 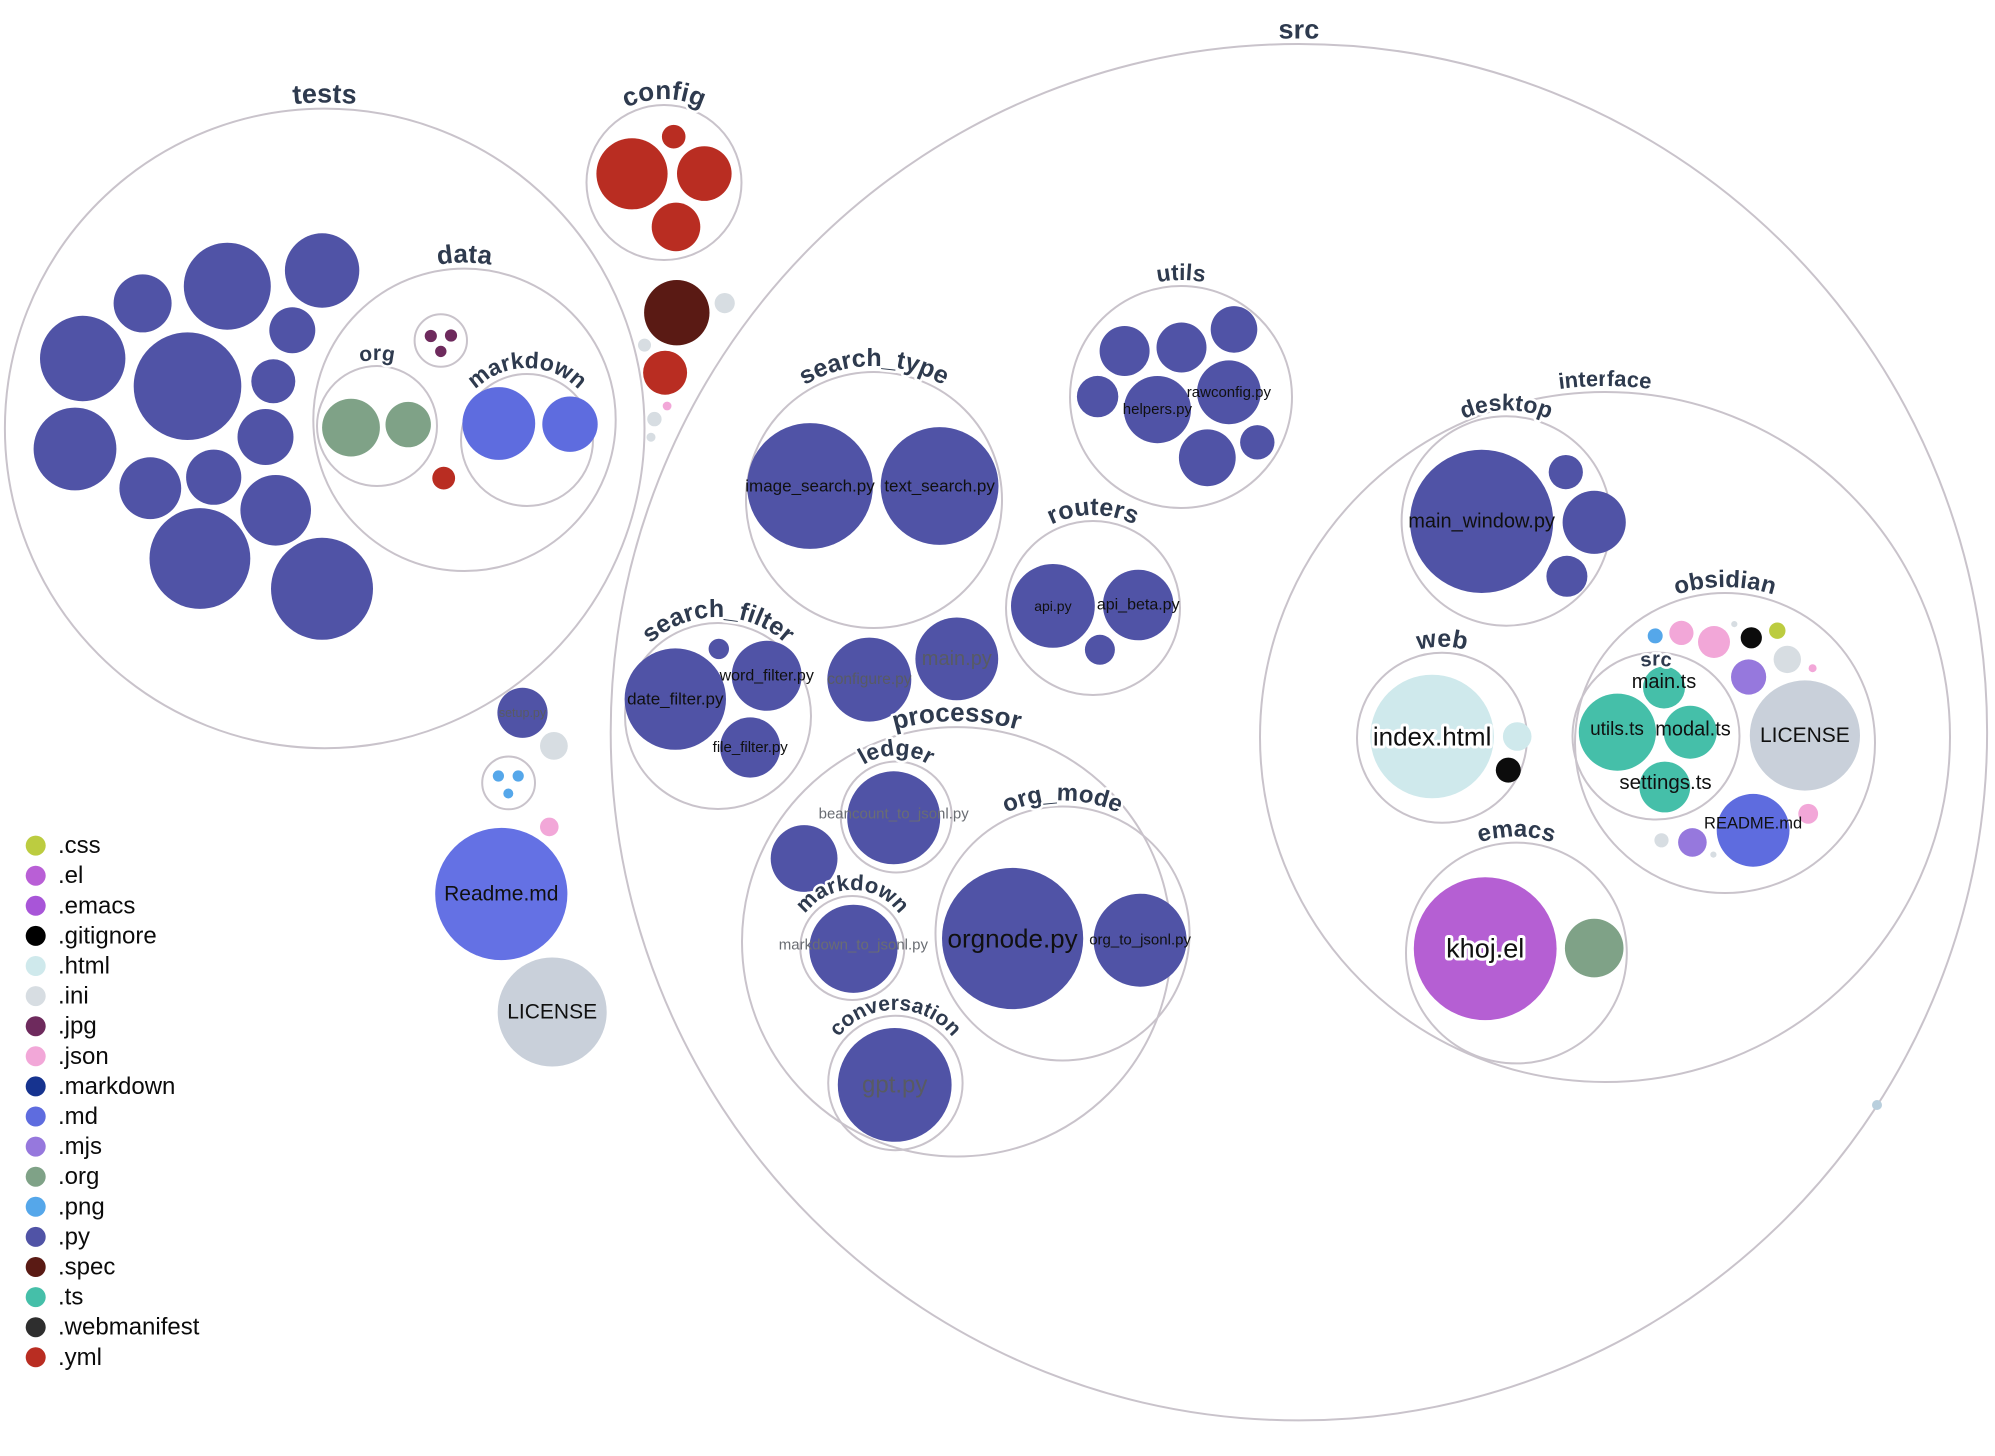 What do you see at coordinates (1013, 939) in the screenshot?
I see `svg-text: orgnode.py` at bounding box center [1013, 939].